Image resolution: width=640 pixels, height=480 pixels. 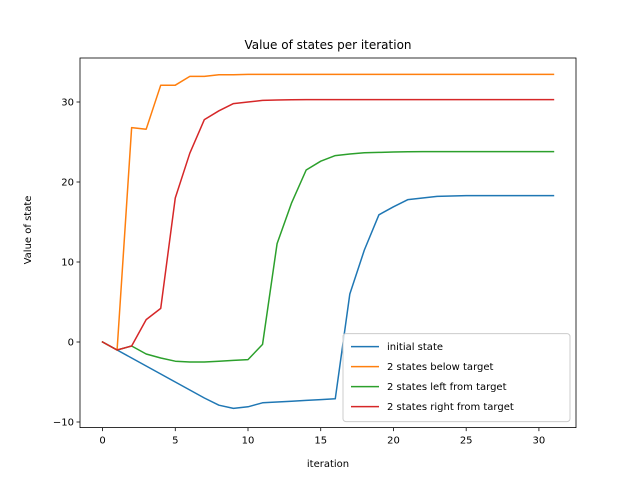 I want to click on y-tick-label: −10, so click(x=63, y=423).